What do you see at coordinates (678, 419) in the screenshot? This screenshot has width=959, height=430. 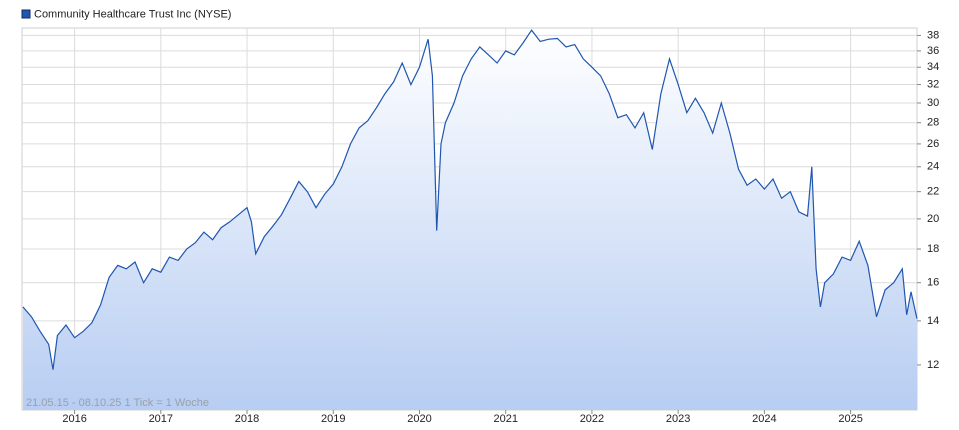 I see `x-tick-label: 2023` at bounding box center [678, 419].